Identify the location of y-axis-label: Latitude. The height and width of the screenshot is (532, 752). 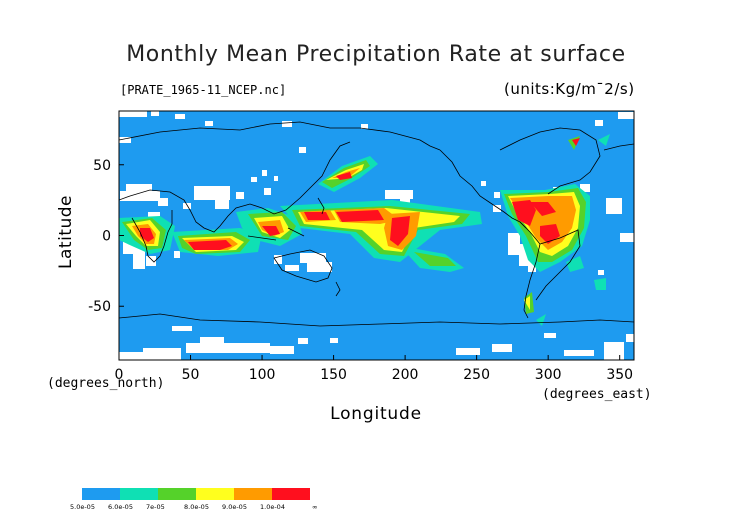
(66, 232).